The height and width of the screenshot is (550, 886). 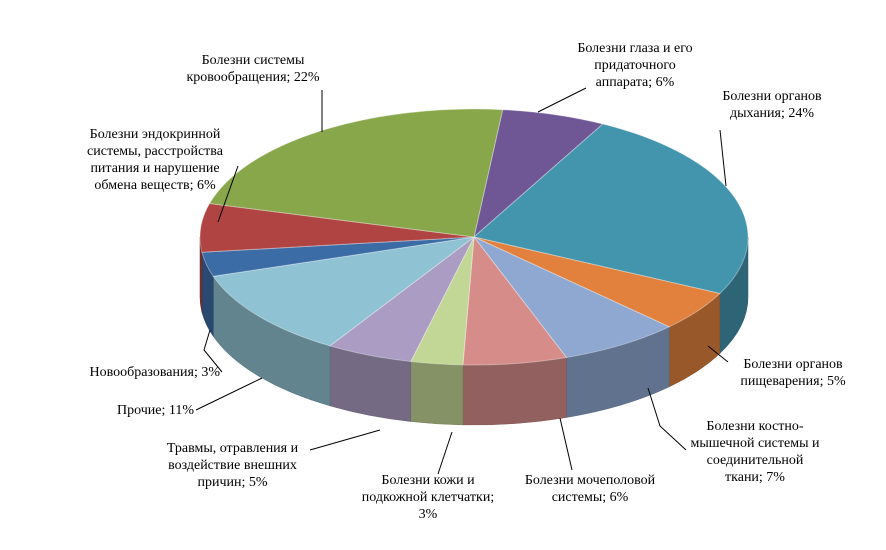 What do you see at coordinates (667, 419) in the screenshot?
I see `leader-musculoskeletal` at bounding box center [667, 419].